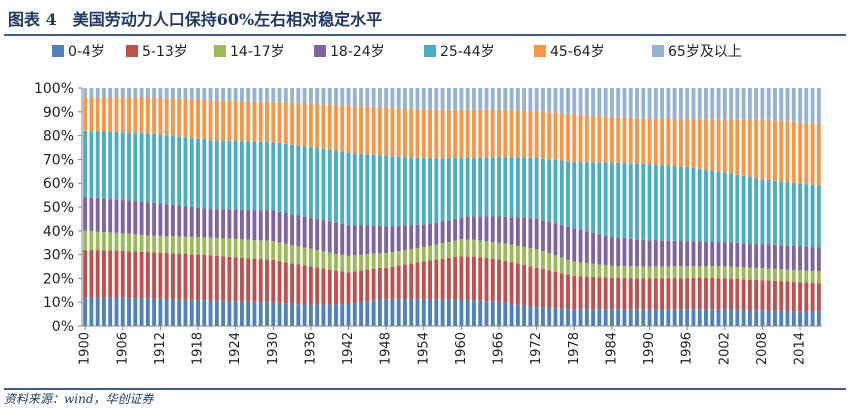 This screenshot has height=414, width=850. I want to click on x-tick-label: 1918, so click(198, 348).